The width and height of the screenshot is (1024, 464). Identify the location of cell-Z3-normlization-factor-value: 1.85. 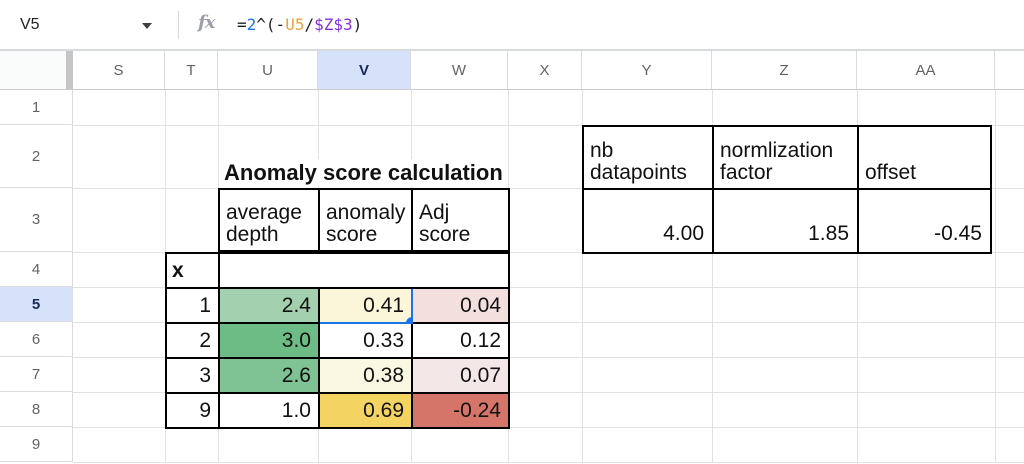
(785, 221).